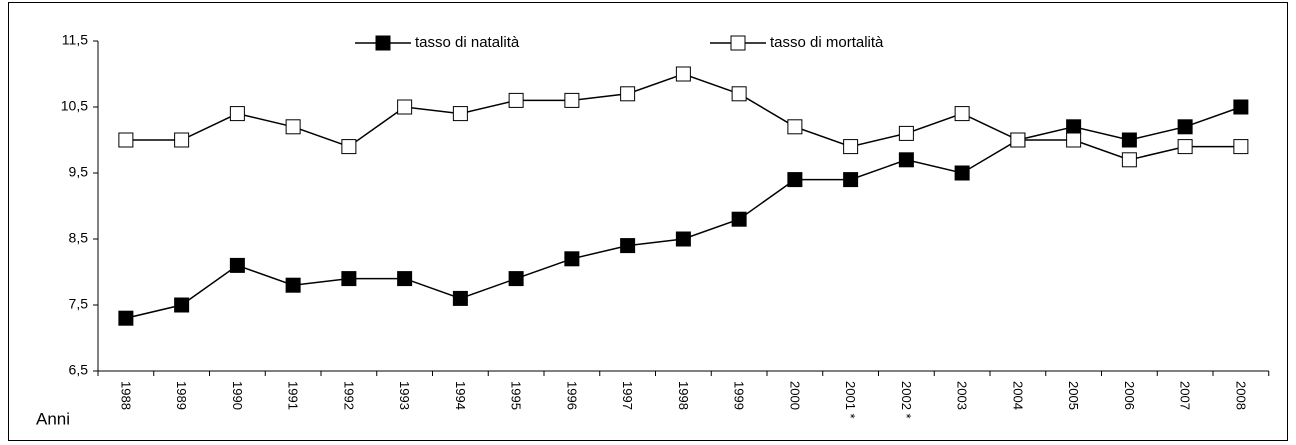 This screenshot has height=445, width=1296. Describe the element at coordinates (79, 370) in the screenshot. I see `y-tick-label: 6,5` at that location.